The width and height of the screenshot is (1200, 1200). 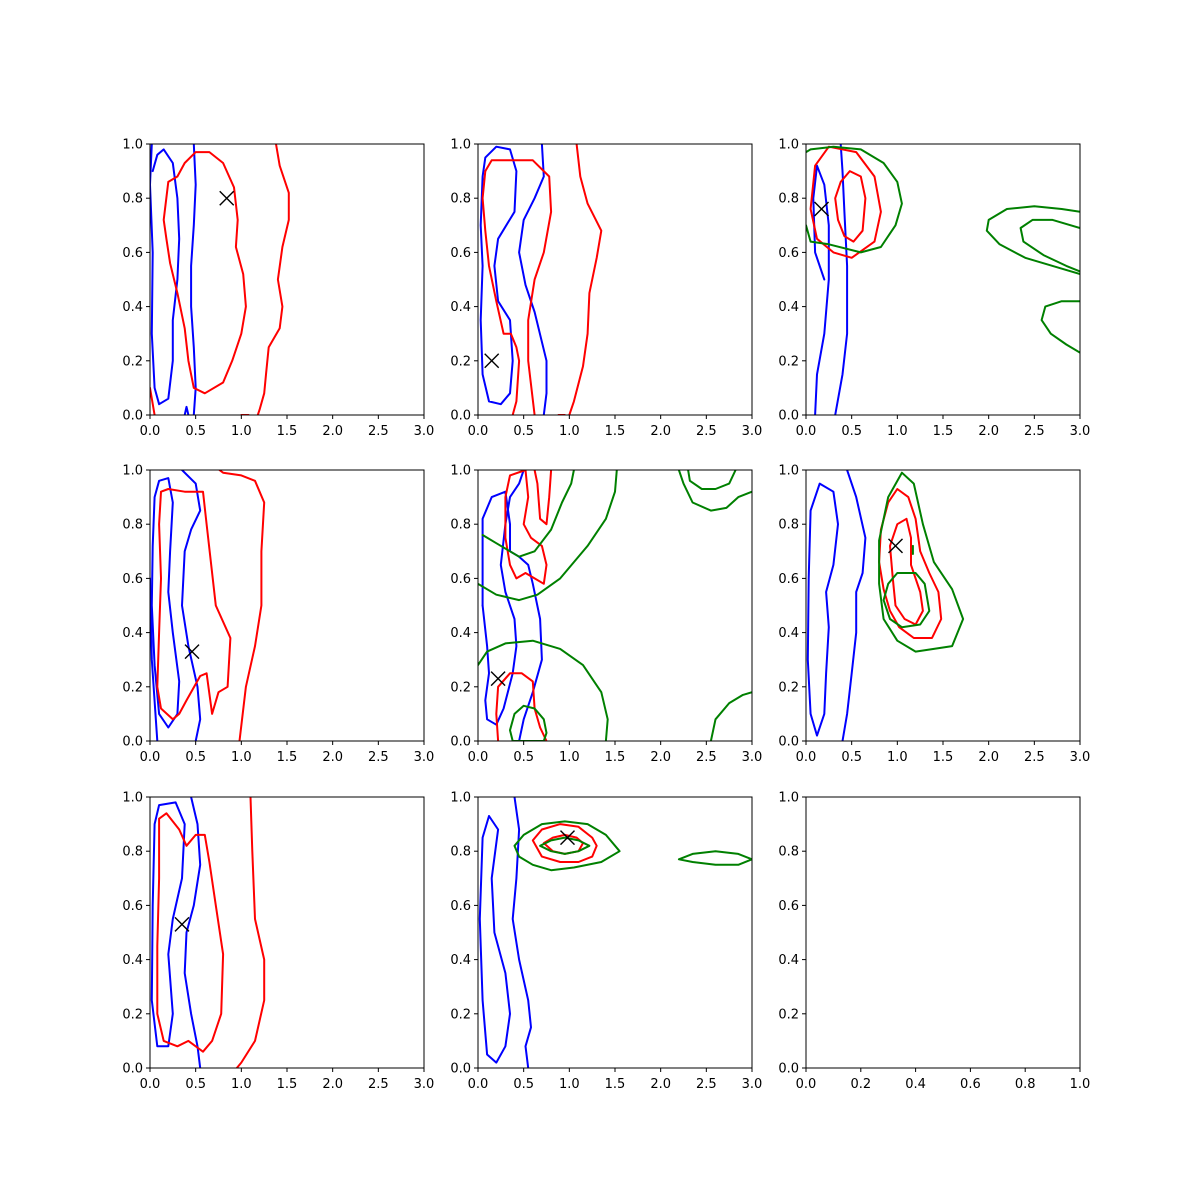 I want to click on contours-r2c3, so click(x=885, y=605).